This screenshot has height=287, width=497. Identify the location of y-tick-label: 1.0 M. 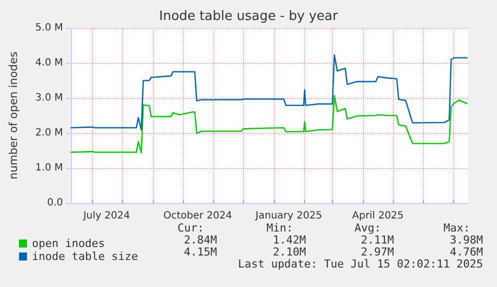
(49, 168).